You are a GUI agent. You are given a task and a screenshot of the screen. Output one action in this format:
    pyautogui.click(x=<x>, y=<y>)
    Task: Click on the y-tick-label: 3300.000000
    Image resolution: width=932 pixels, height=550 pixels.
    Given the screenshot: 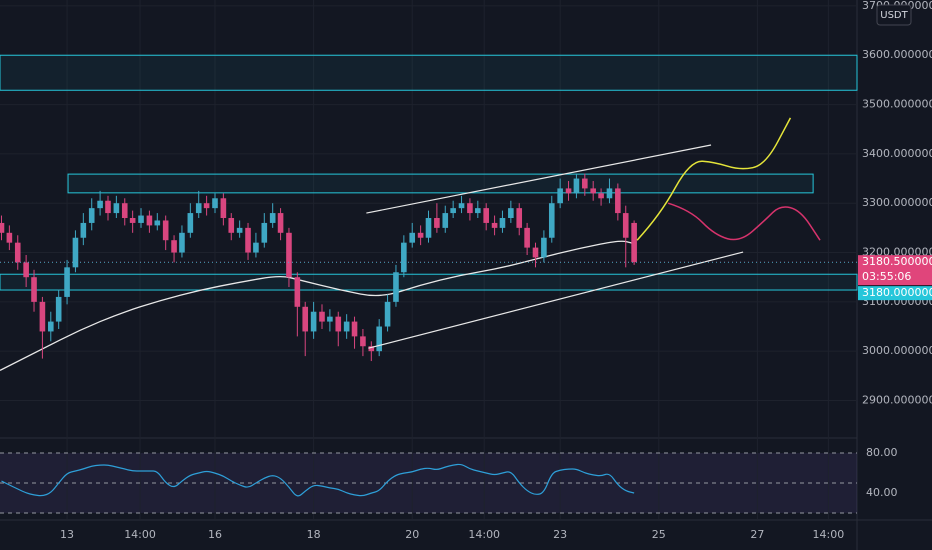 What is the action you would take?
    pyautogui.click(x=897, y=202)
    